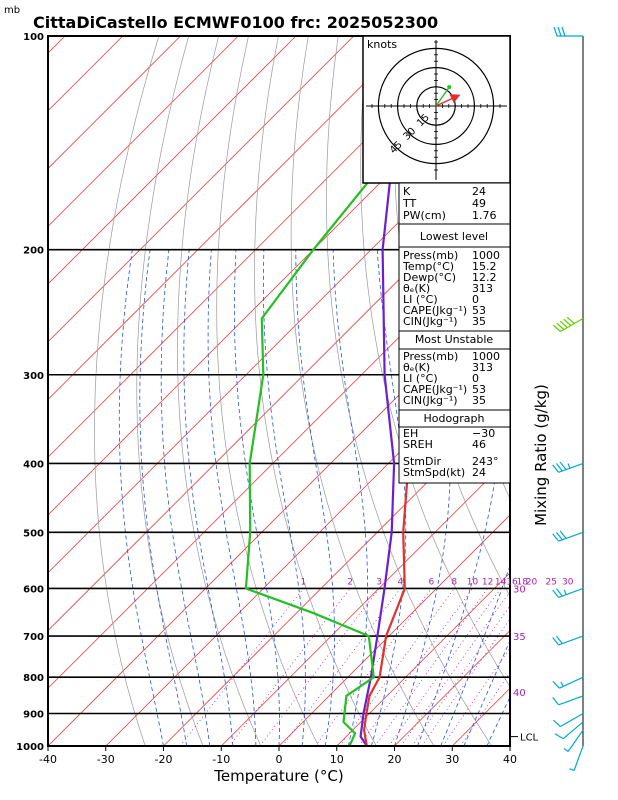 The width and height of the screenshot is (618, 800). Describe the element at coordinates (523, 582) in the screenshot. I see `mixing-ratio-label: 18` at that location.